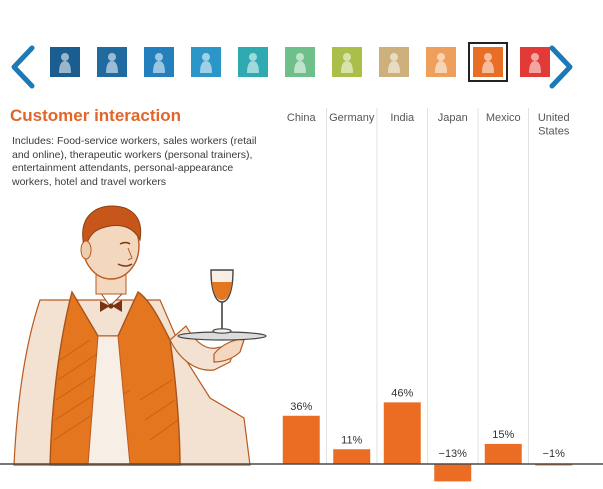 The height and width of the screenshot is (489, 603). Describe the element at coordinates (95, 115) in the screenshot. I see `section-title: Customer interaction` at that location.